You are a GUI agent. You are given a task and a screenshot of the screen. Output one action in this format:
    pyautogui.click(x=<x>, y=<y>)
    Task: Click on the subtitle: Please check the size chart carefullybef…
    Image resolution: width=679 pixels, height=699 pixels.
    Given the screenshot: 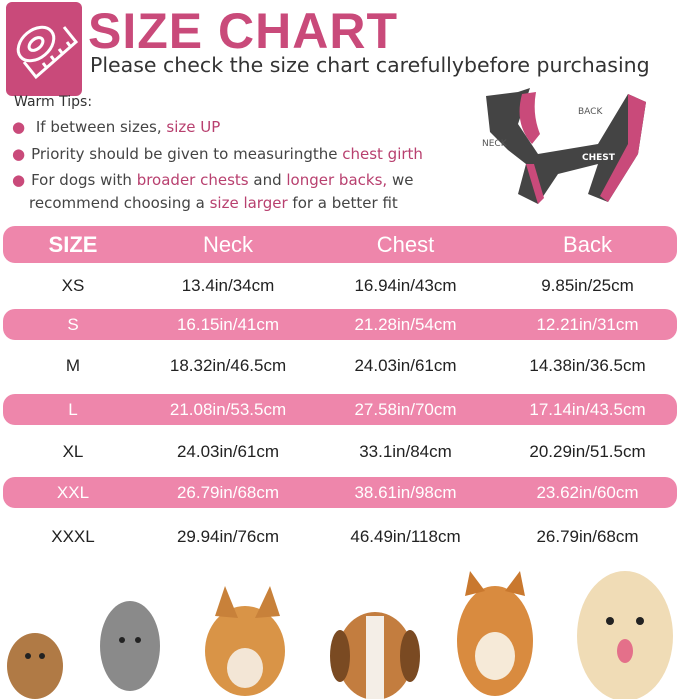 What is the action you would take?
    pyautogui.click(x=370, y=65)
    